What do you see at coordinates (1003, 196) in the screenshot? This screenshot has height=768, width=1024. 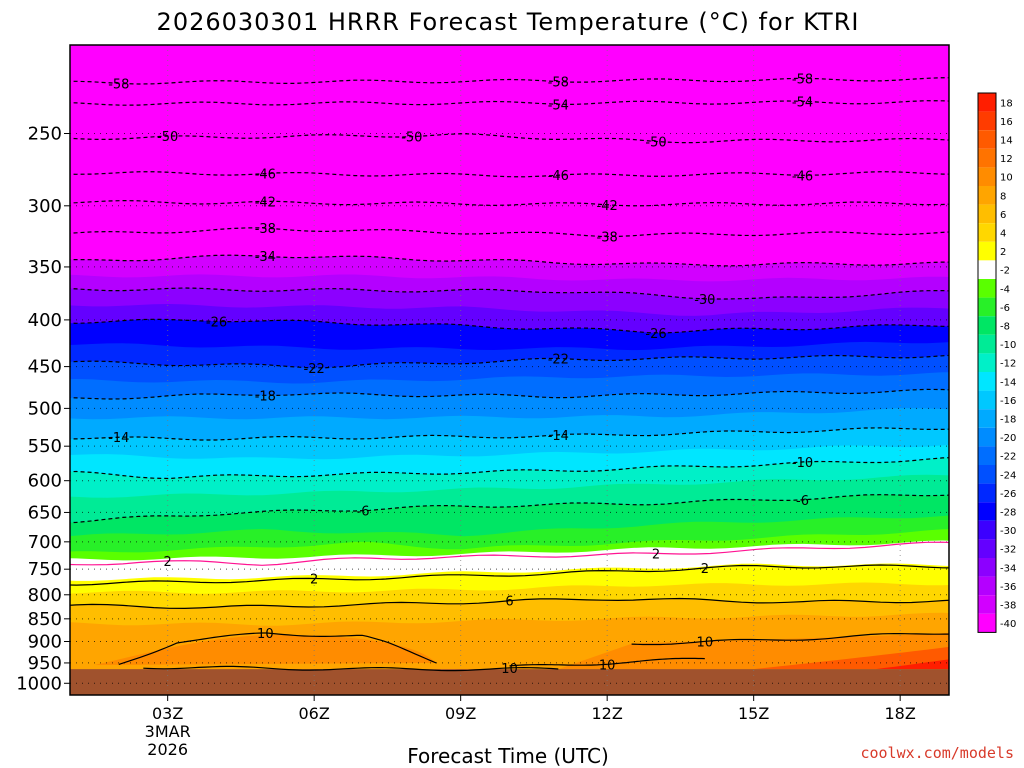 I see `colorbar-tick-5: 8` at bounding box center [1003, 196].